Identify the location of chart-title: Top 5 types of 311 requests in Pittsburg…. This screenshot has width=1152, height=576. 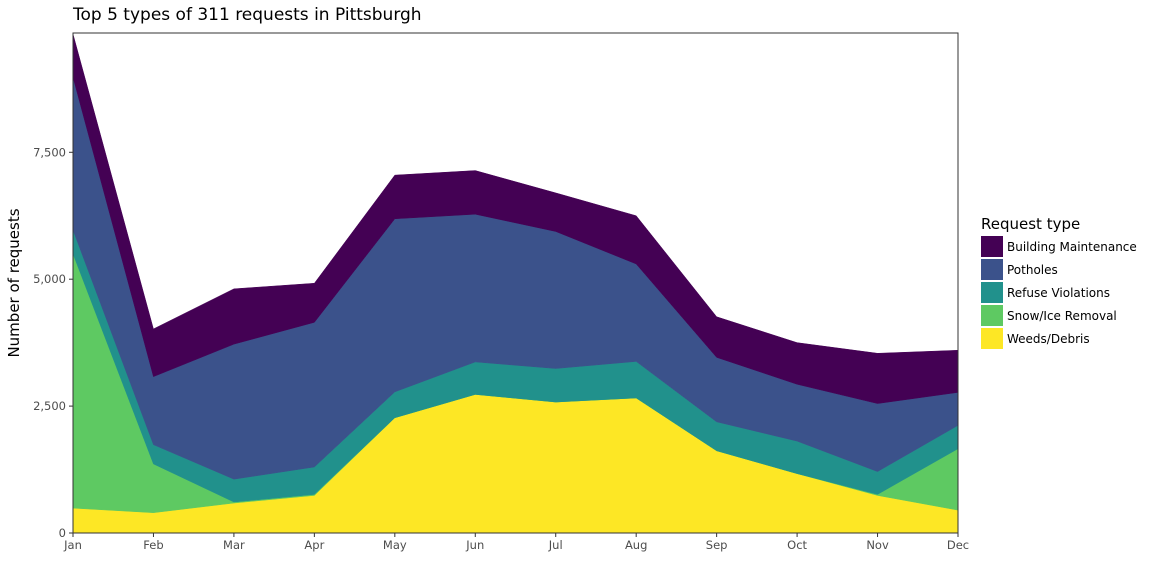
(247, 15).